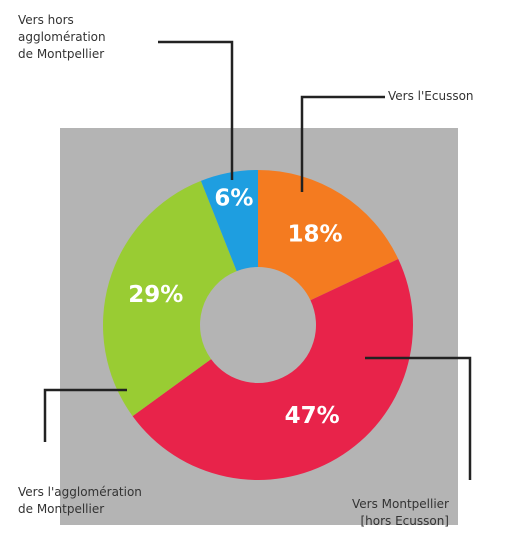  Describe the element at coordinates (155, 295) in the screenshot. I see `value-label: 29%` at that location.